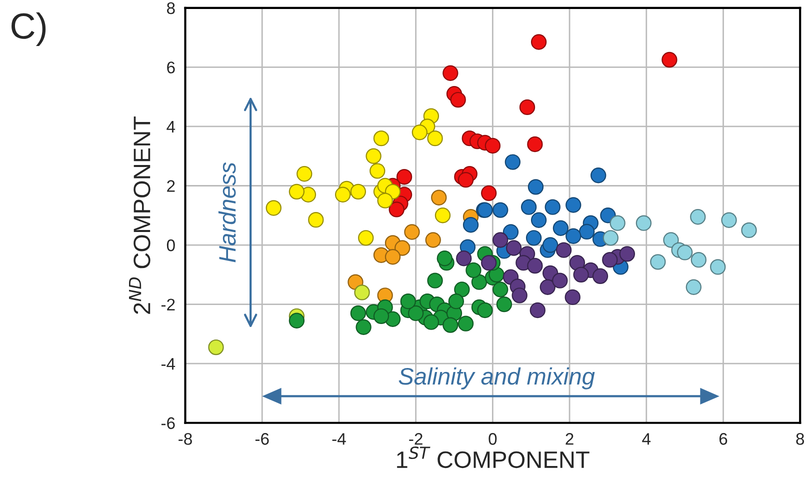 The image size is (809, 494). What do you see at coordinates (570, 439) in the screenshot?
I see `x-tick-label: 2` at bounding box center [570, 439].